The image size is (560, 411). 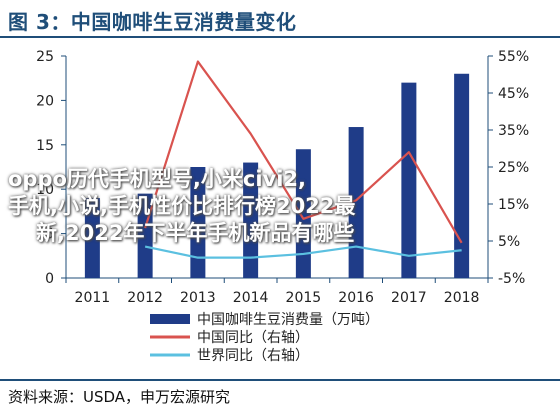 I want to click on x-tick-label: 2012, so click(x=145, y=298).